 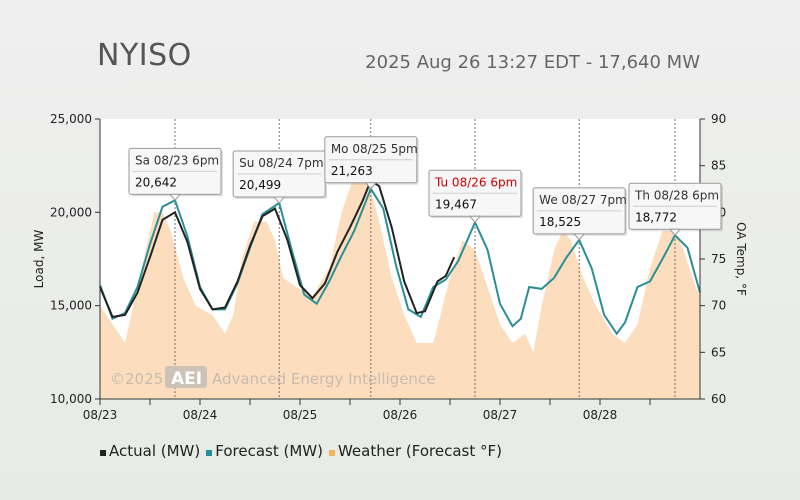 What do you see at coordinates (371, 163) in the screenshot?
I see `peak-callout-2: Mo 08/25 5pm 21,263` at bounding box center [371, 163].